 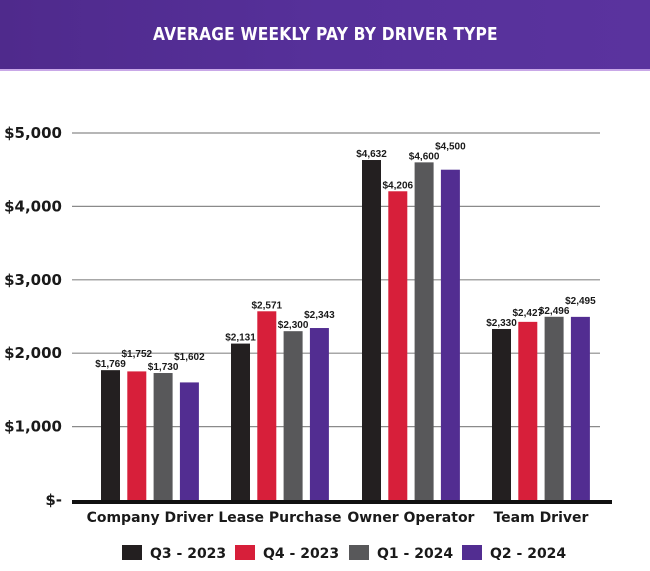 What do you see at coordinates (528, 554) in the screenshot?
I see `legend-label: Q2 - 2024` at bounding box center [528, 554].